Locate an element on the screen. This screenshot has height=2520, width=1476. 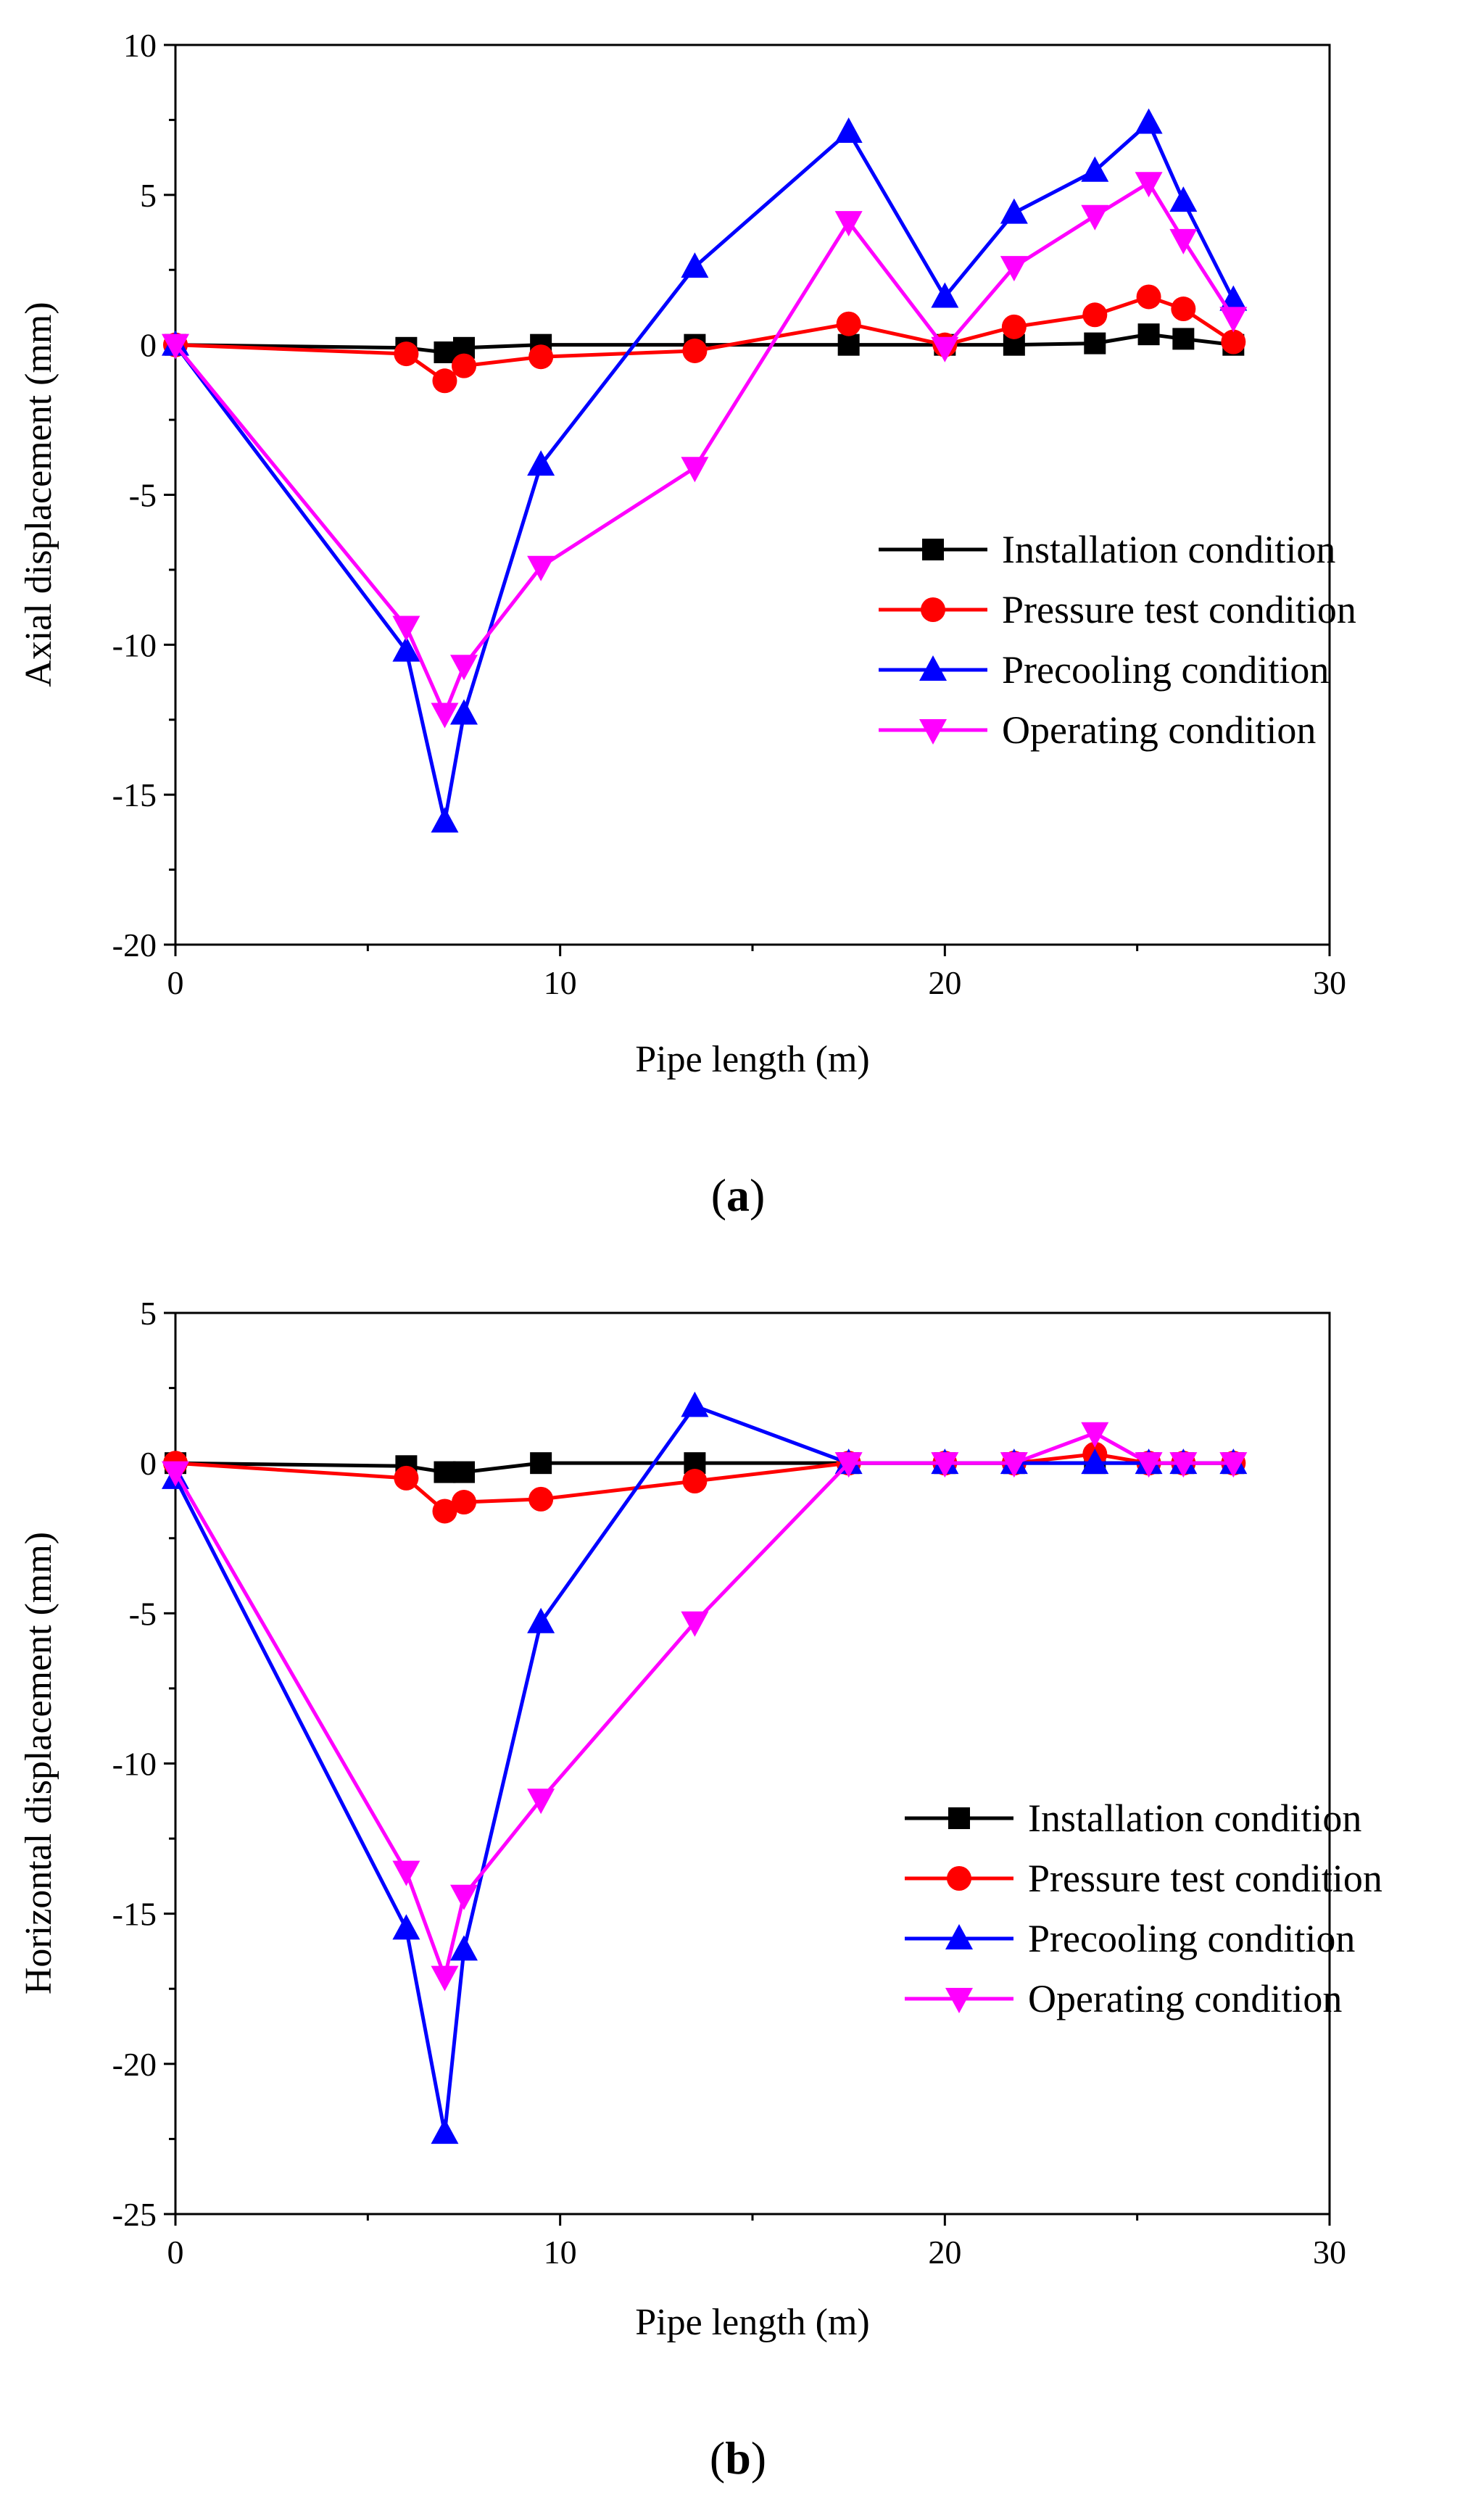
x-axis-label-b: Pipe length (m) is located at coordinates (753, 2322).